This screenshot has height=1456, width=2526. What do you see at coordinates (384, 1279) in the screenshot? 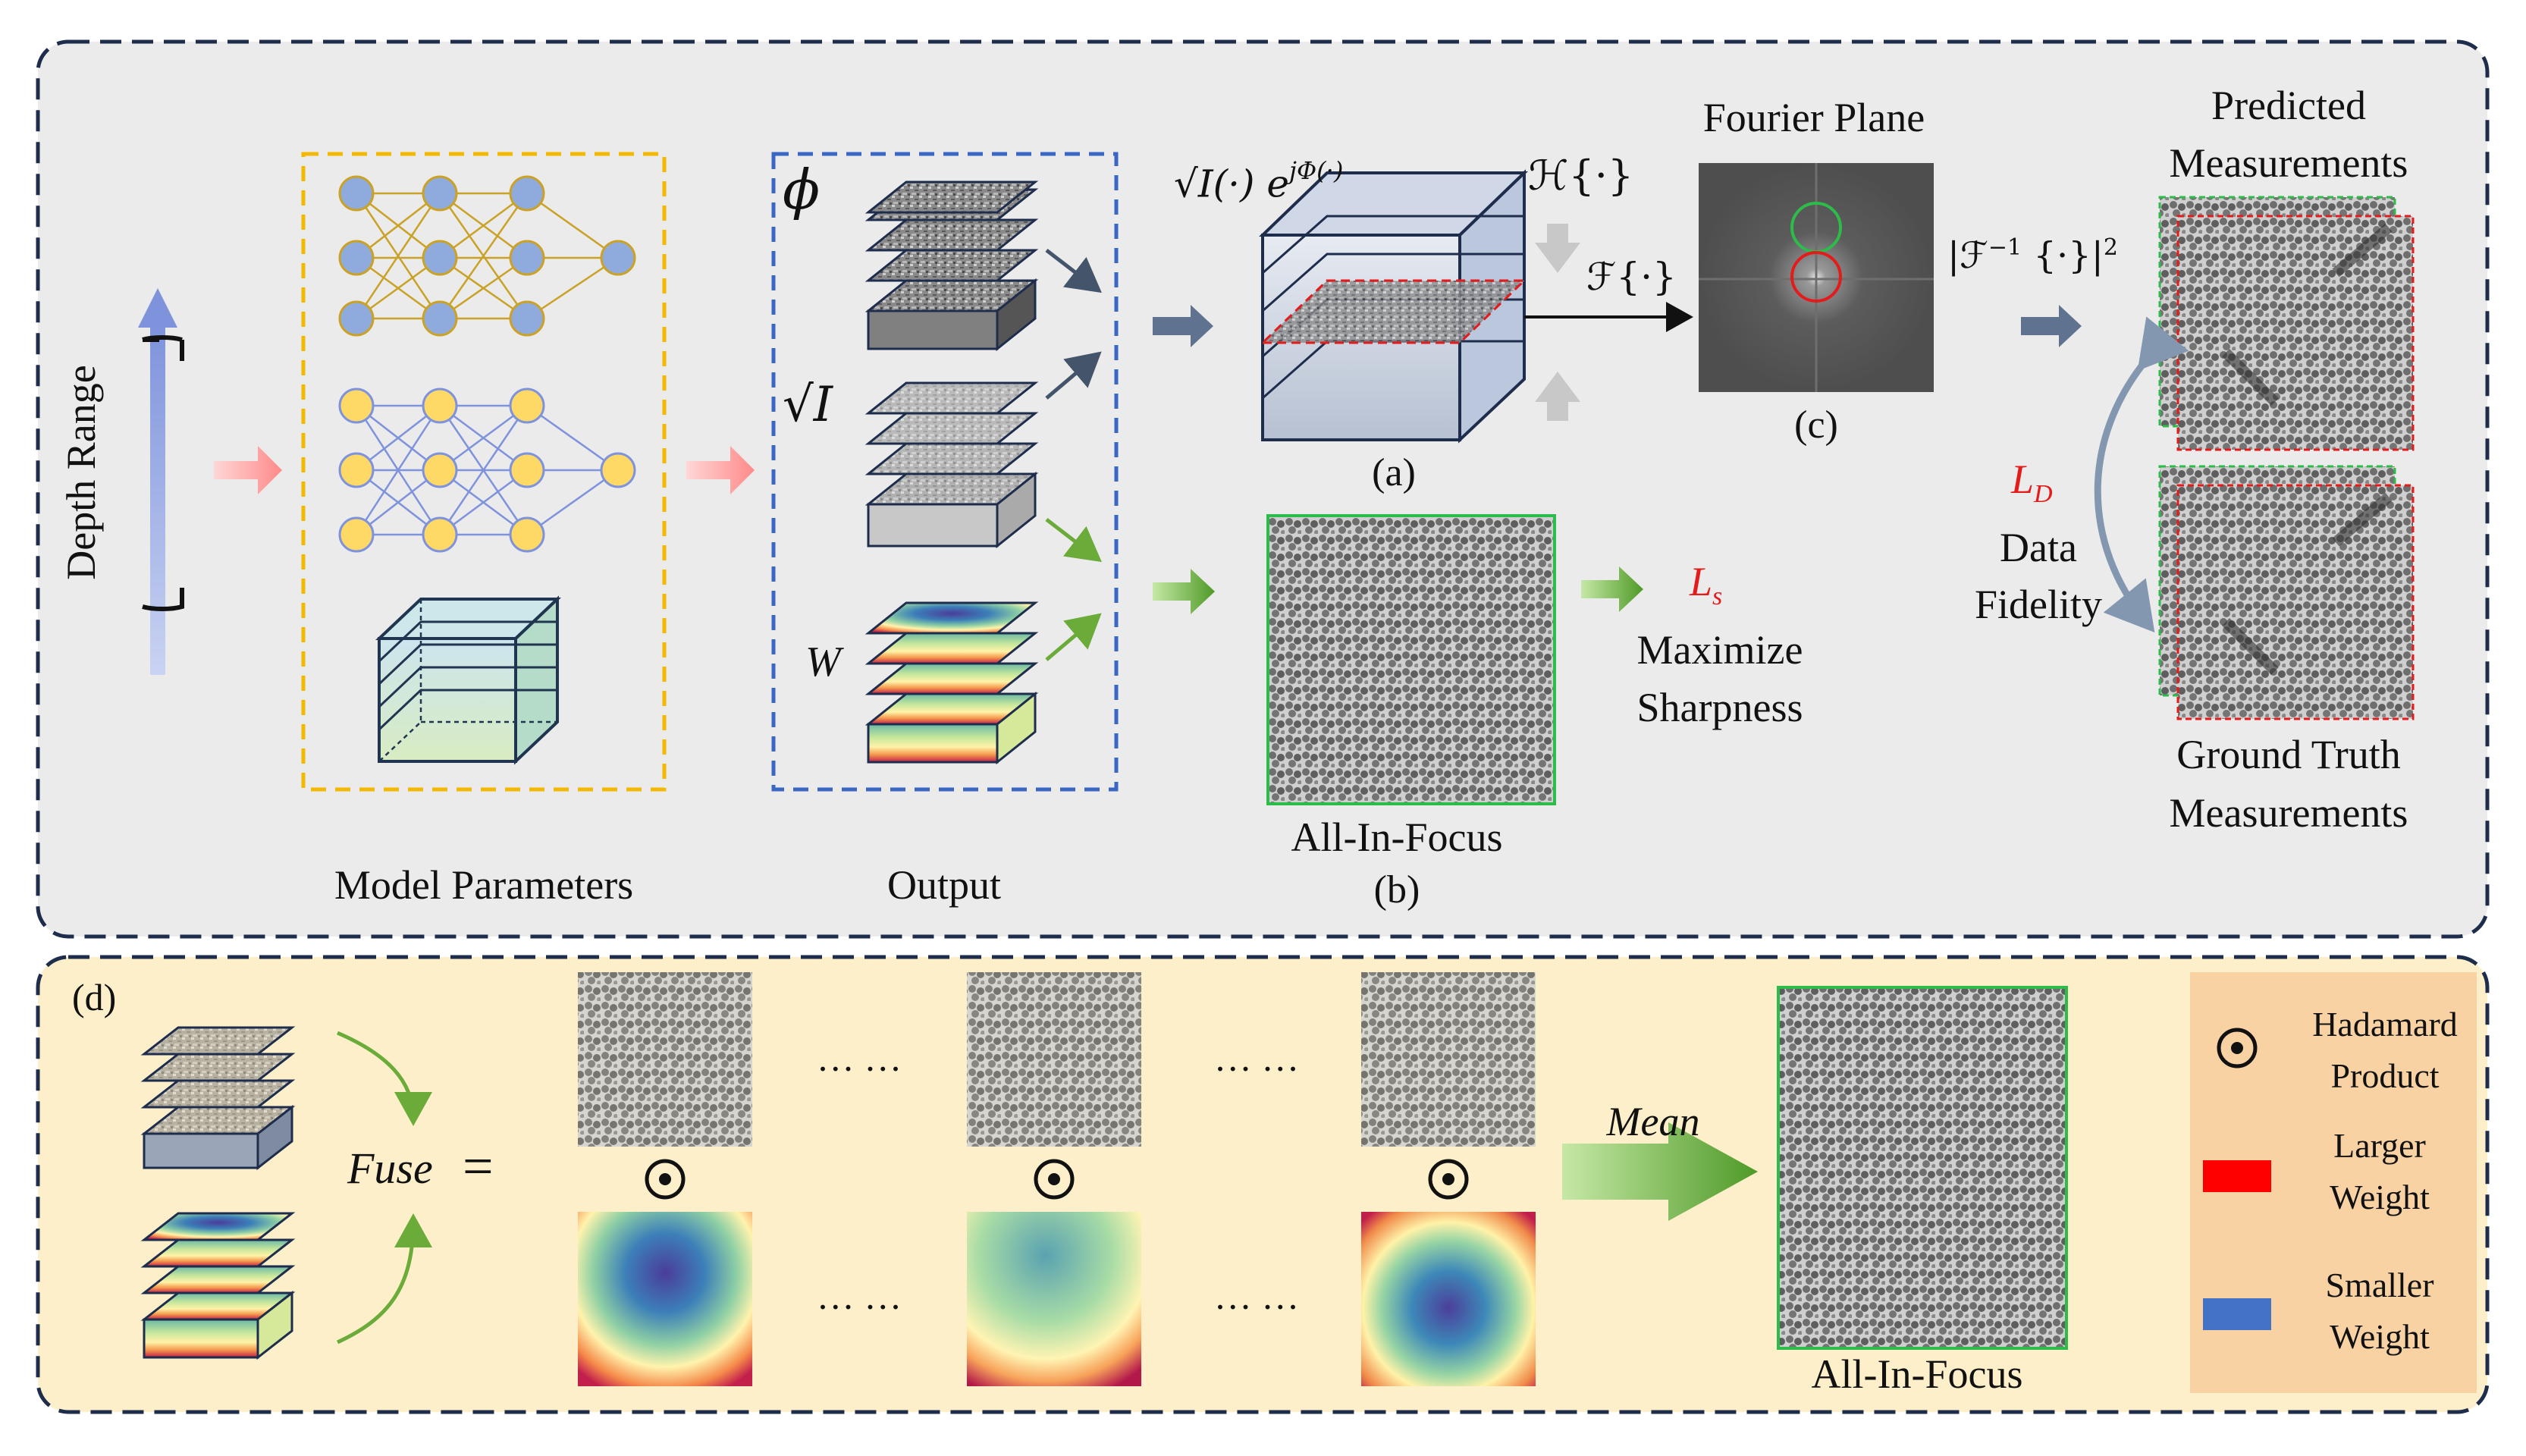
I see `fuse-arrow-bottom` at bounding box center [384, 1279].